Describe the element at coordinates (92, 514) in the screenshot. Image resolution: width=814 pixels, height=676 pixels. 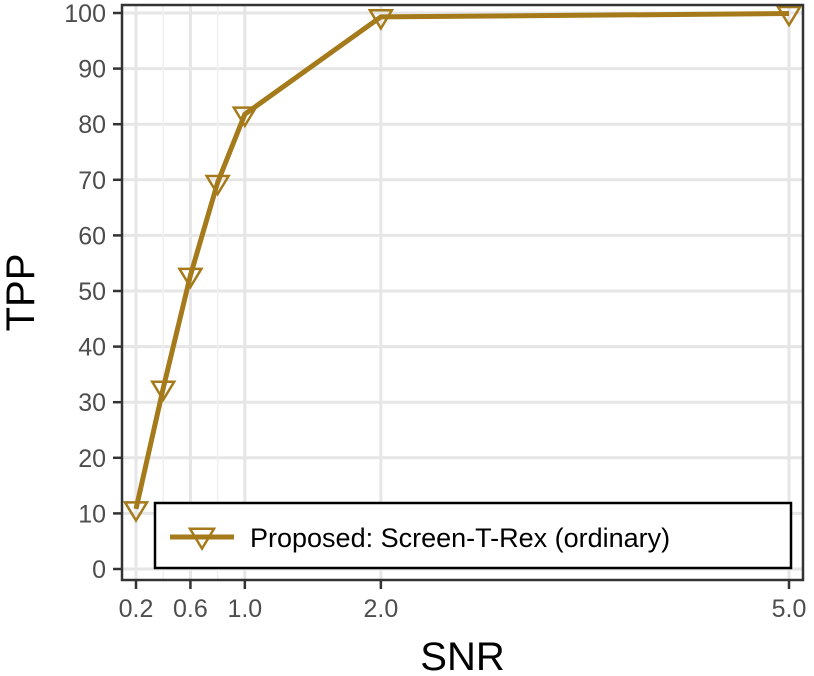
I see `y-tick-label: 10` at that location.